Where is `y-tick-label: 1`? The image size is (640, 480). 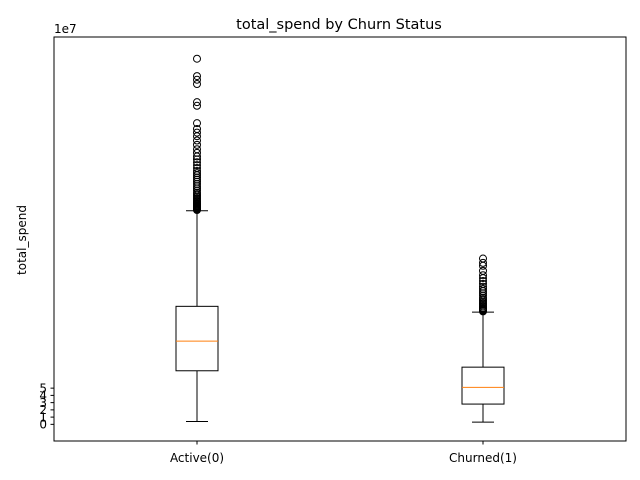 y-tick-label: 1 is located at coordinates (43, 417).